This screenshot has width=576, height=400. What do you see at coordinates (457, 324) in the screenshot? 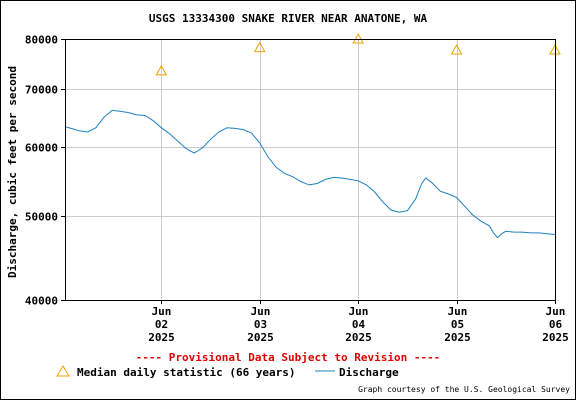
I see `x-tick-label: 05` at bounding box center [457, 324].